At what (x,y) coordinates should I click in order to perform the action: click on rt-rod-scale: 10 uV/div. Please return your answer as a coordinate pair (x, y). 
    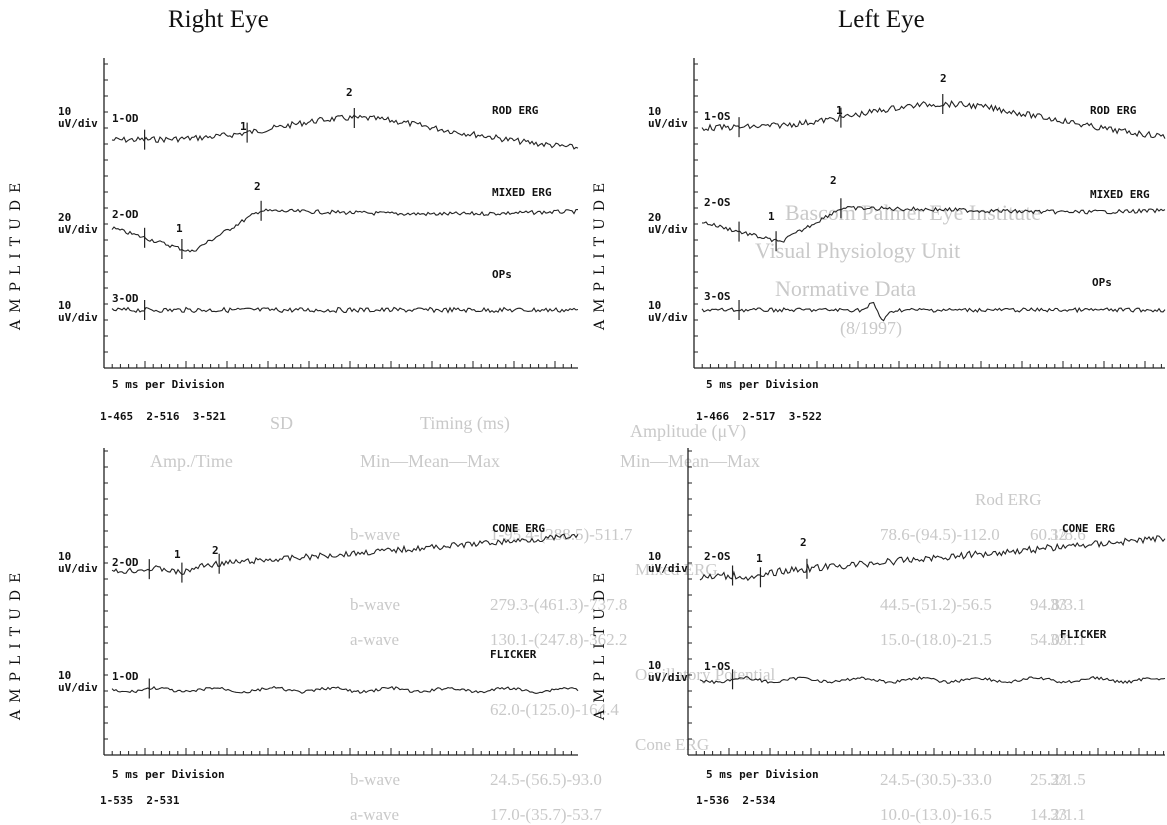
    Looking at the image, I should click on (78, 117).